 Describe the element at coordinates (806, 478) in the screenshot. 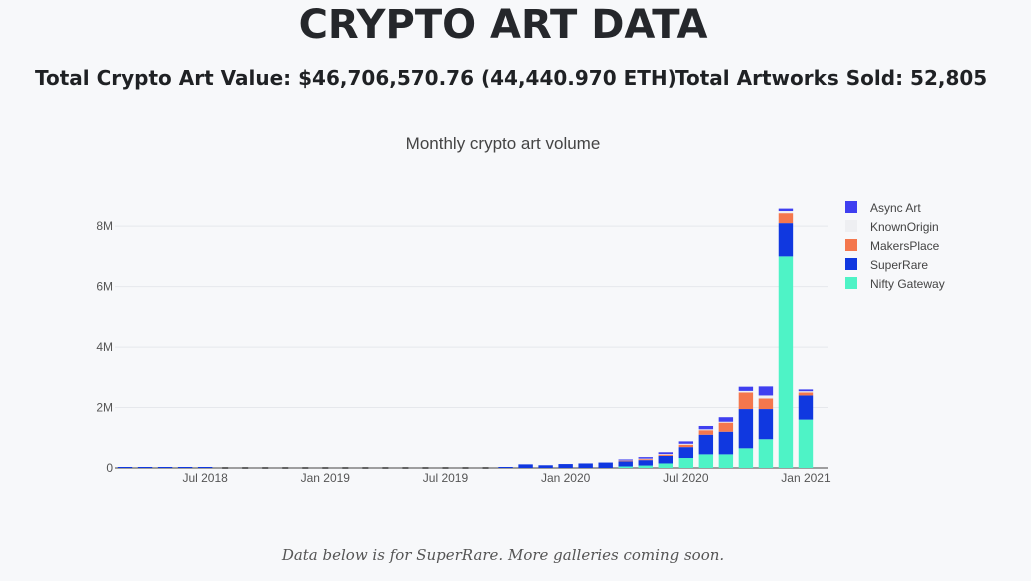

I see `x-tick-label: Jan 2021` at that location.